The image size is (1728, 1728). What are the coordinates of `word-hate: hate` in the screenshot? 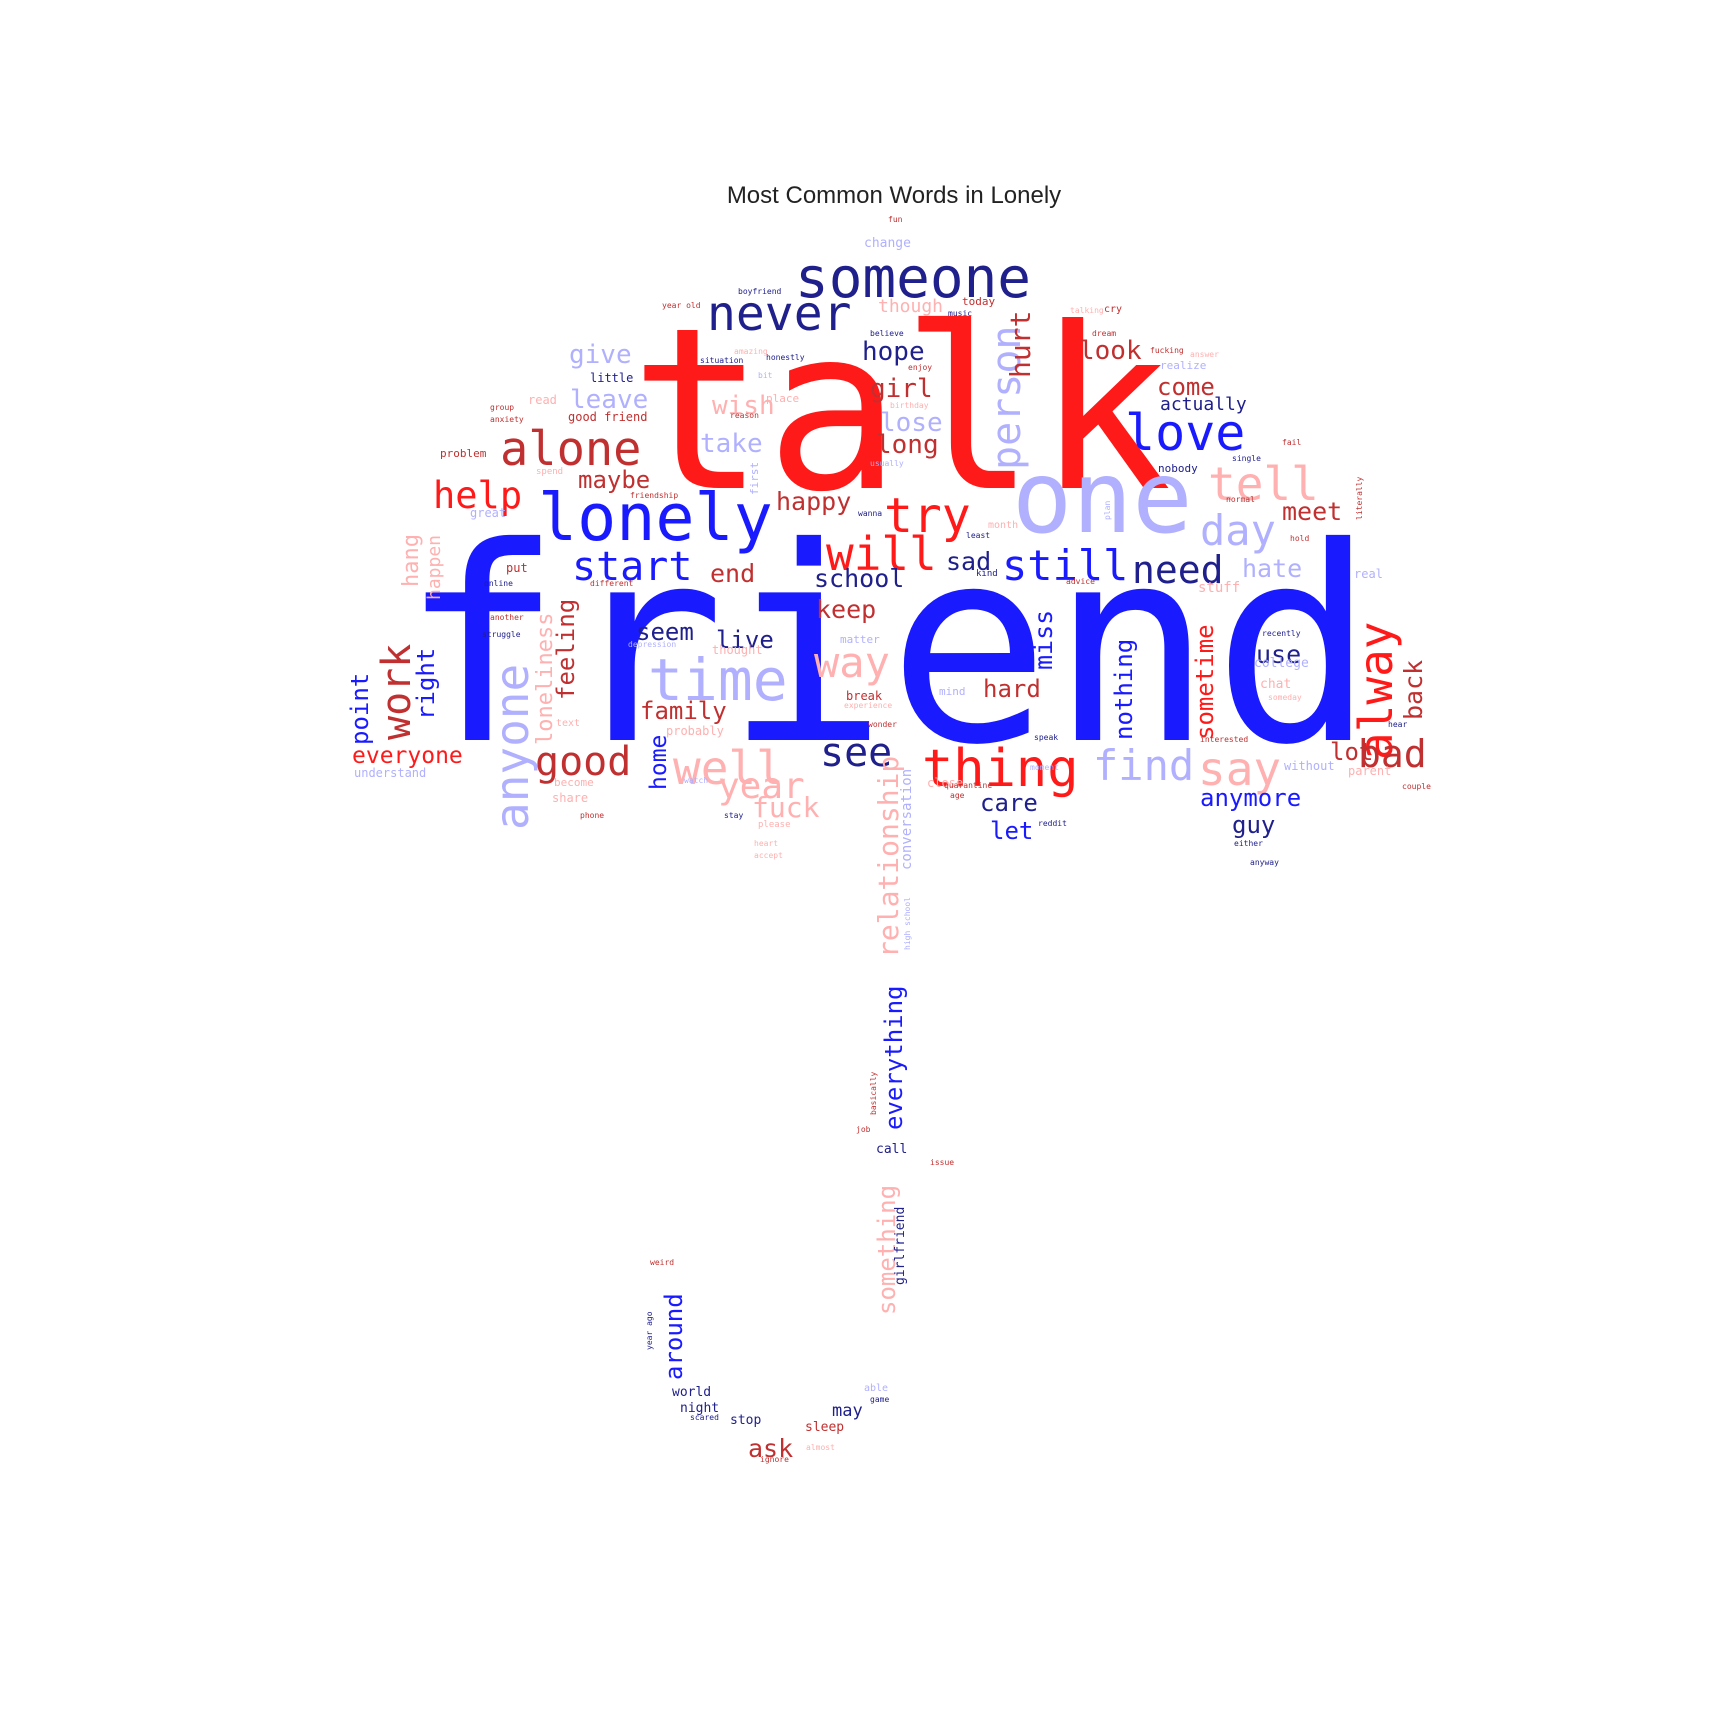 It's located at (1272, 568).